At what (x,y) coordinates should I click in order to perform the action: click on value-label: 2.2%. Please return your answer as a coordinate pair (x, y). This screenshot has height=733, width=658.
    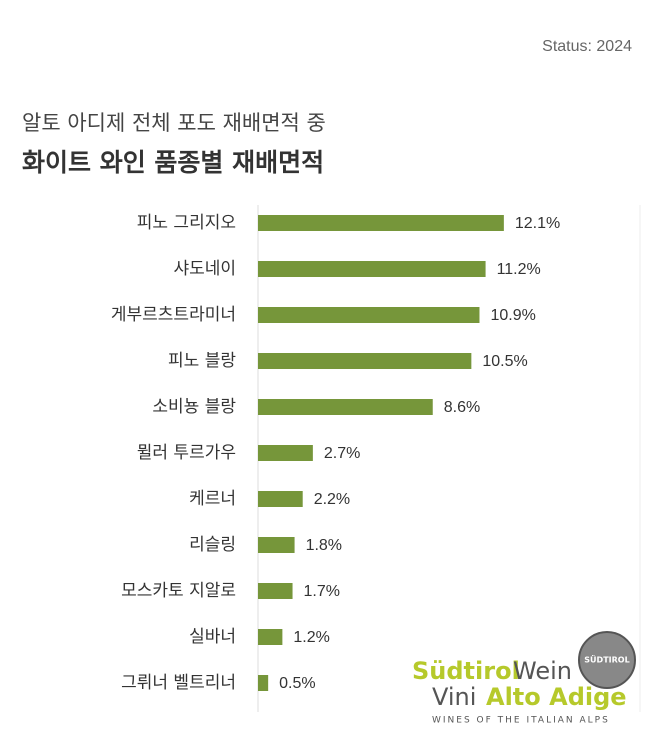
    Looking at the image, I should click on (332, 499).